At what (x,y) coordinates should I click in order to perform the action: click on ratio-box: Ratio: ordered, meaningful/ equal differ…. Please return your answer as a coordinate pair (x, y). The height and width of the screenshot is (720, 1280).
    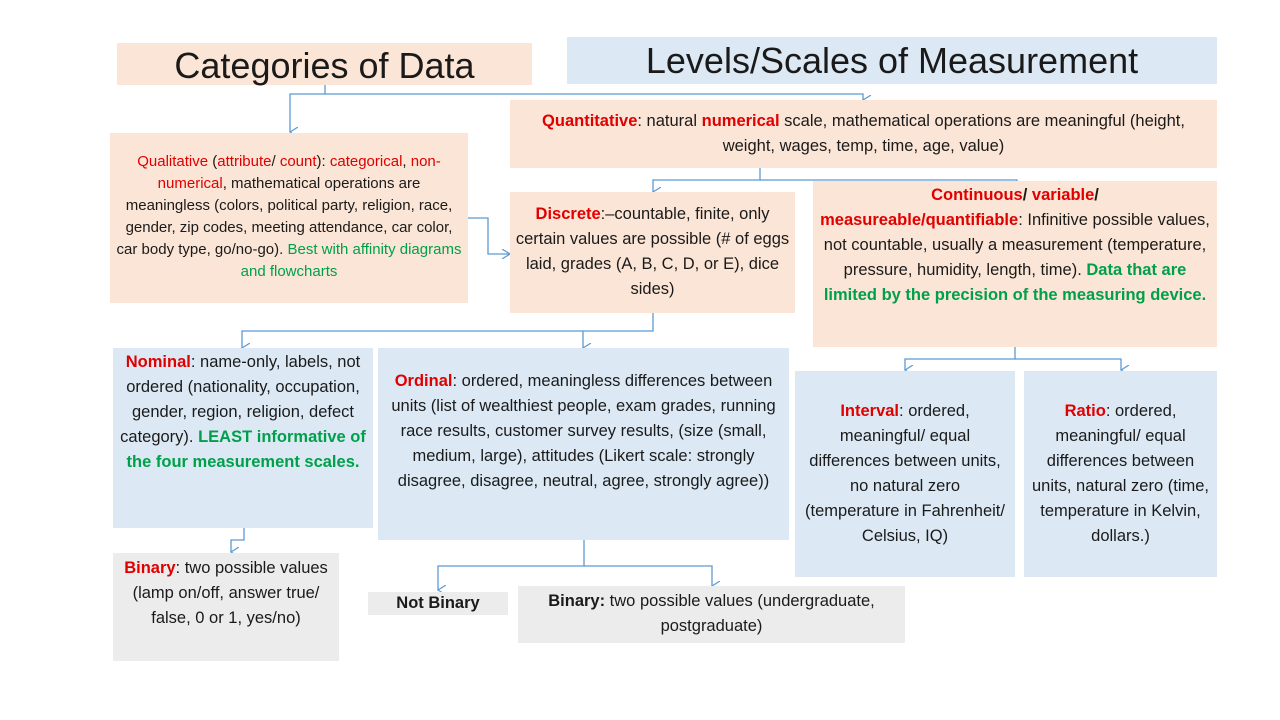
    Looking at the image, I should click on (1120, 474).